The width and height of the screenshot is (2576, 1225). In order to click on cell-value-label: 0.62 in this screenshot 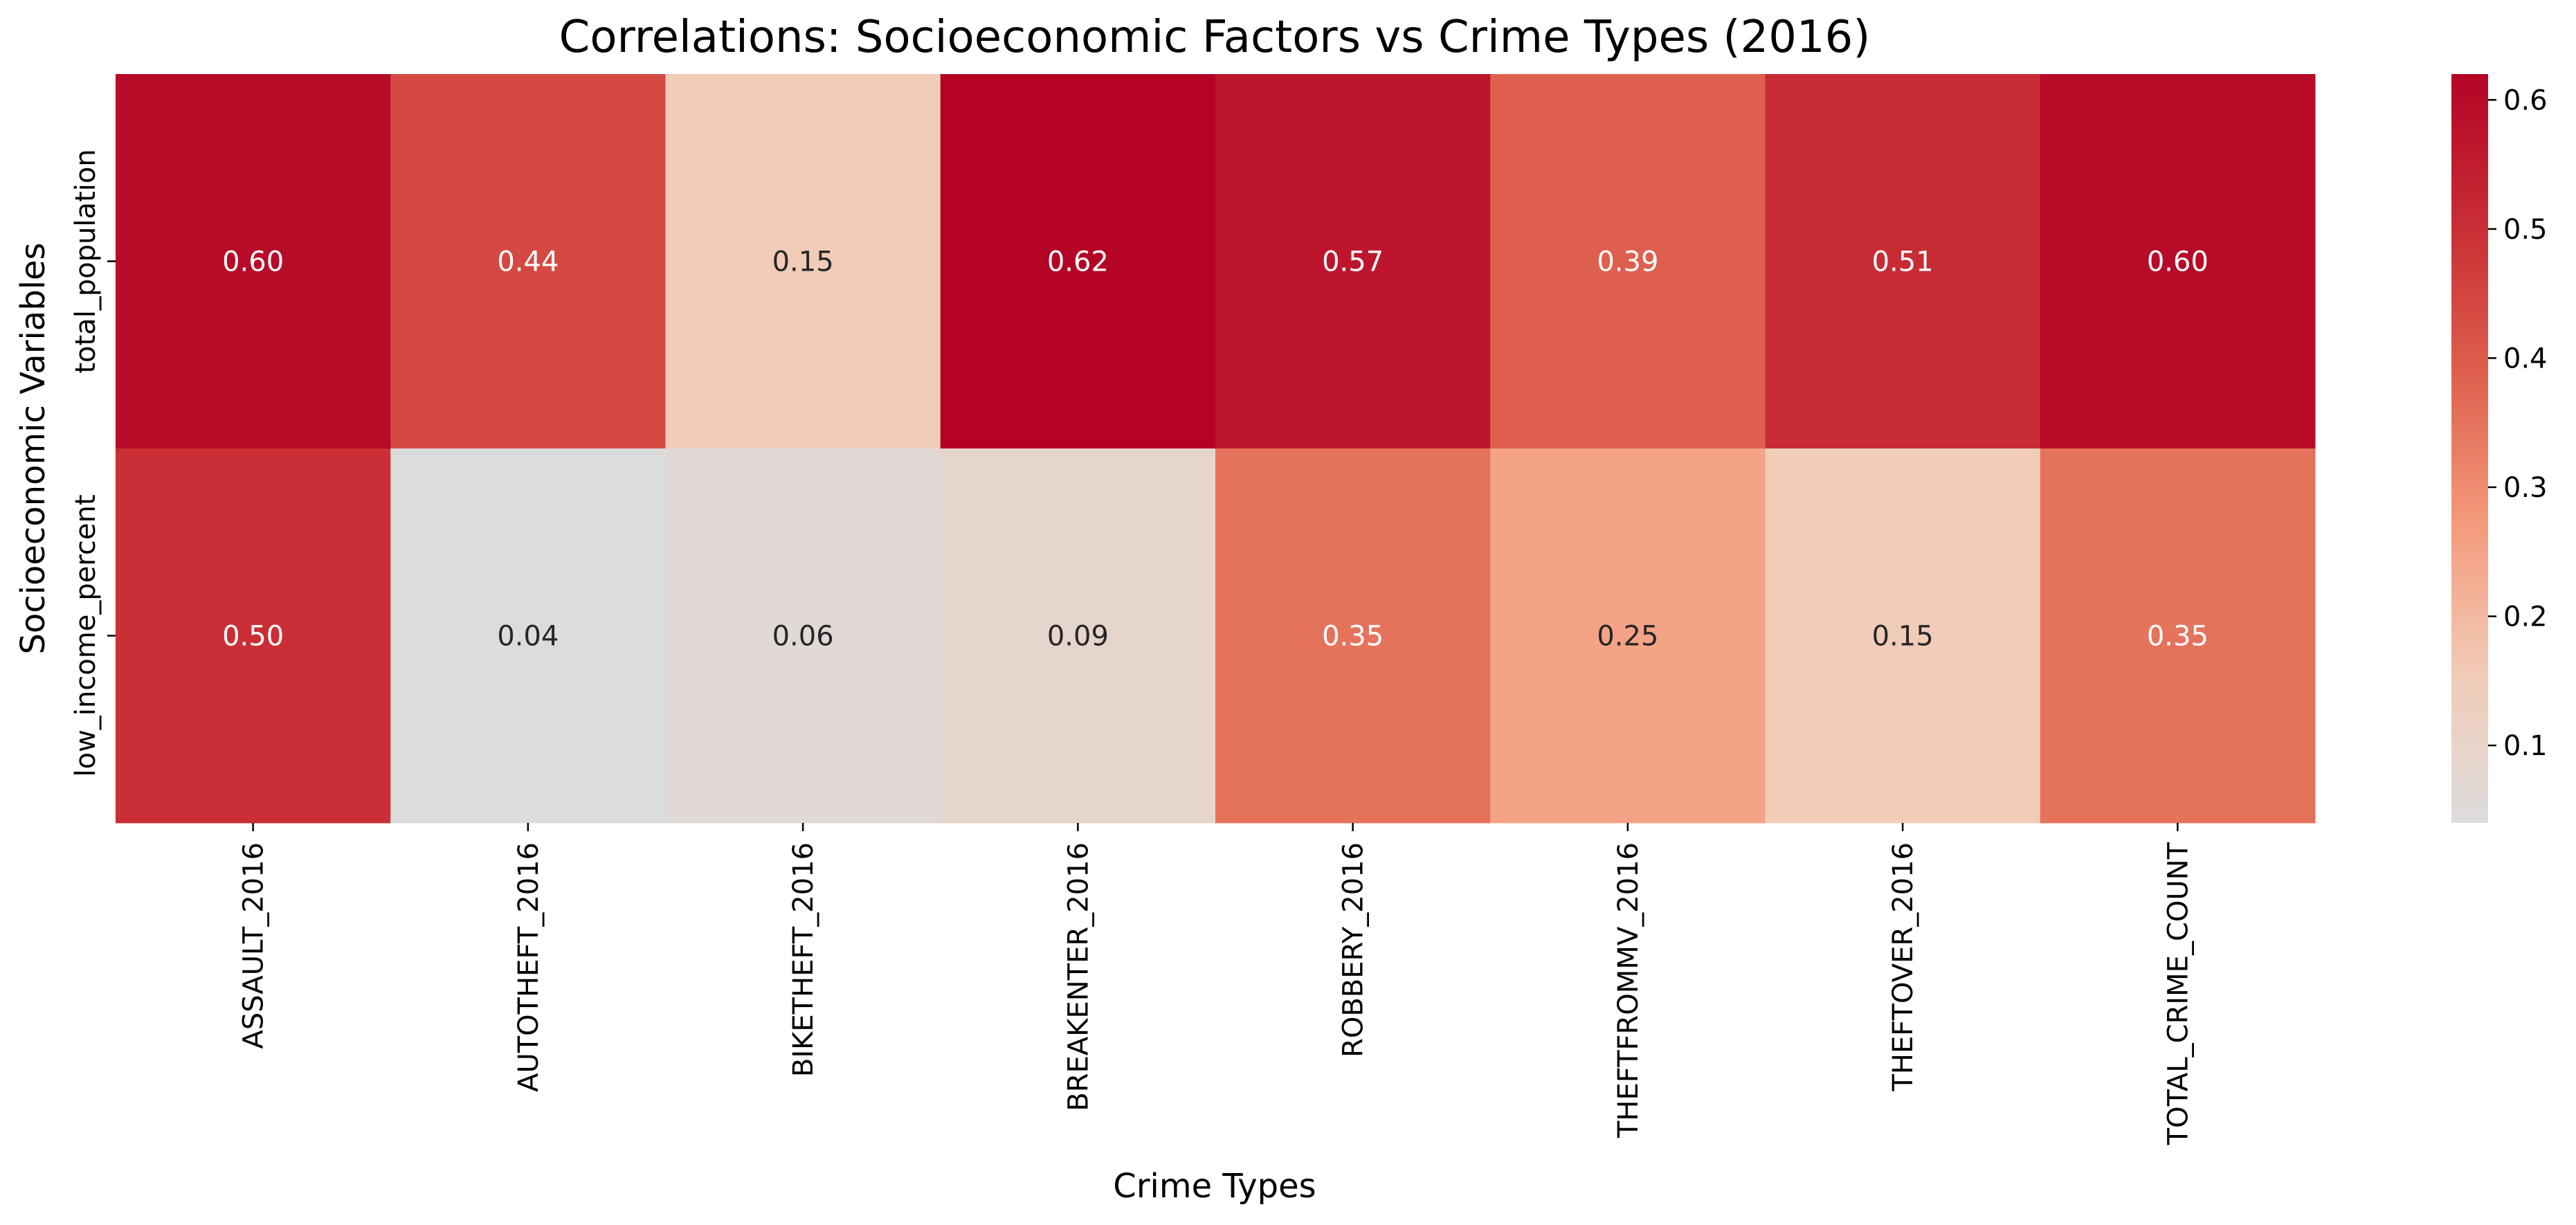, I will do `click(1078, 262)`.